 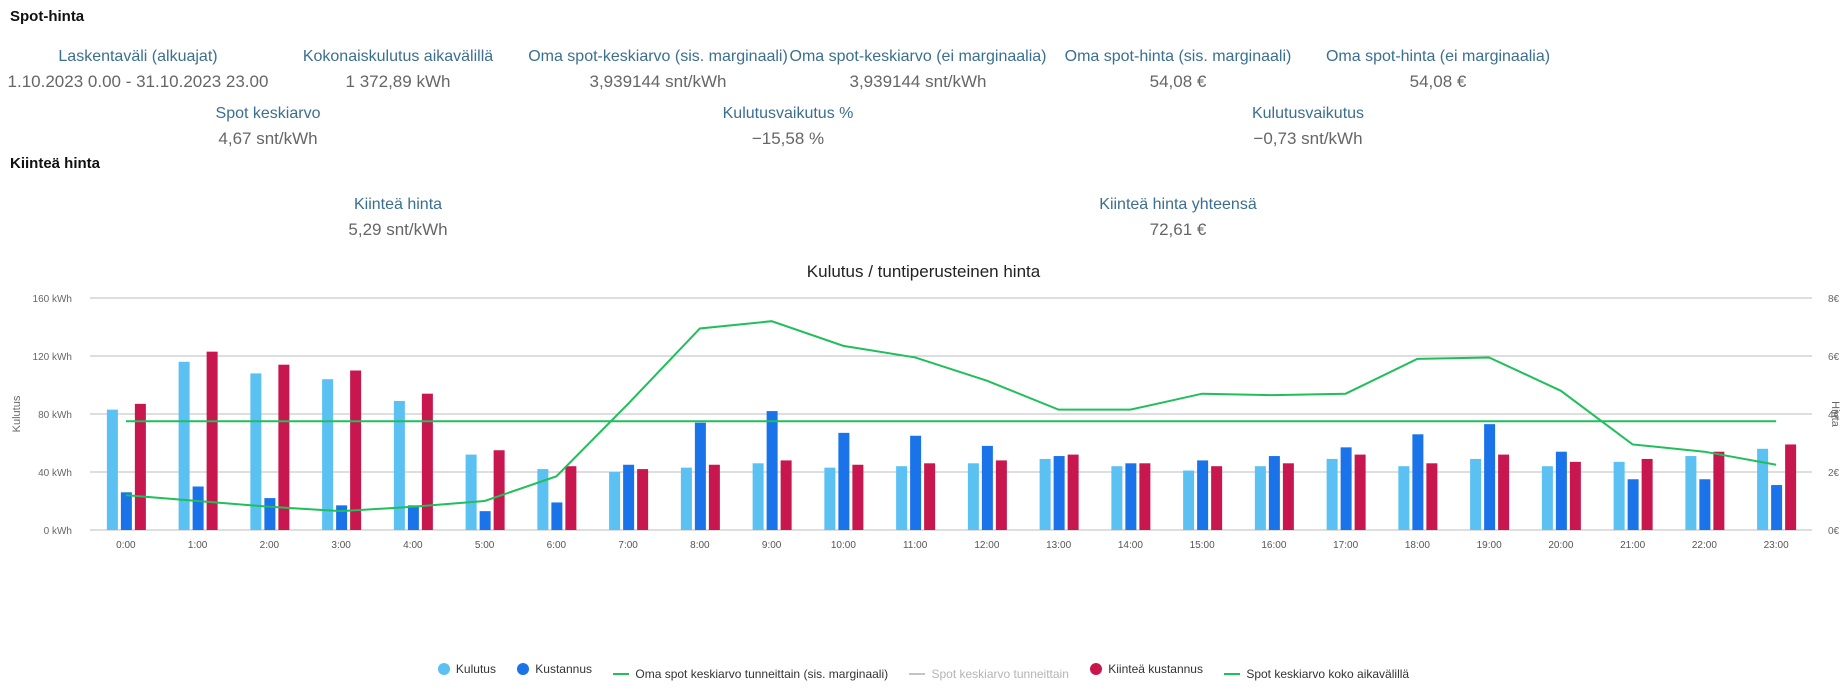 What do you see at coordinates (138, 81) in the screenshot?
I see `stat-value: 1.10.2023 0.00 - 31.10.2023 23.00` at bounding box center [138, 81].